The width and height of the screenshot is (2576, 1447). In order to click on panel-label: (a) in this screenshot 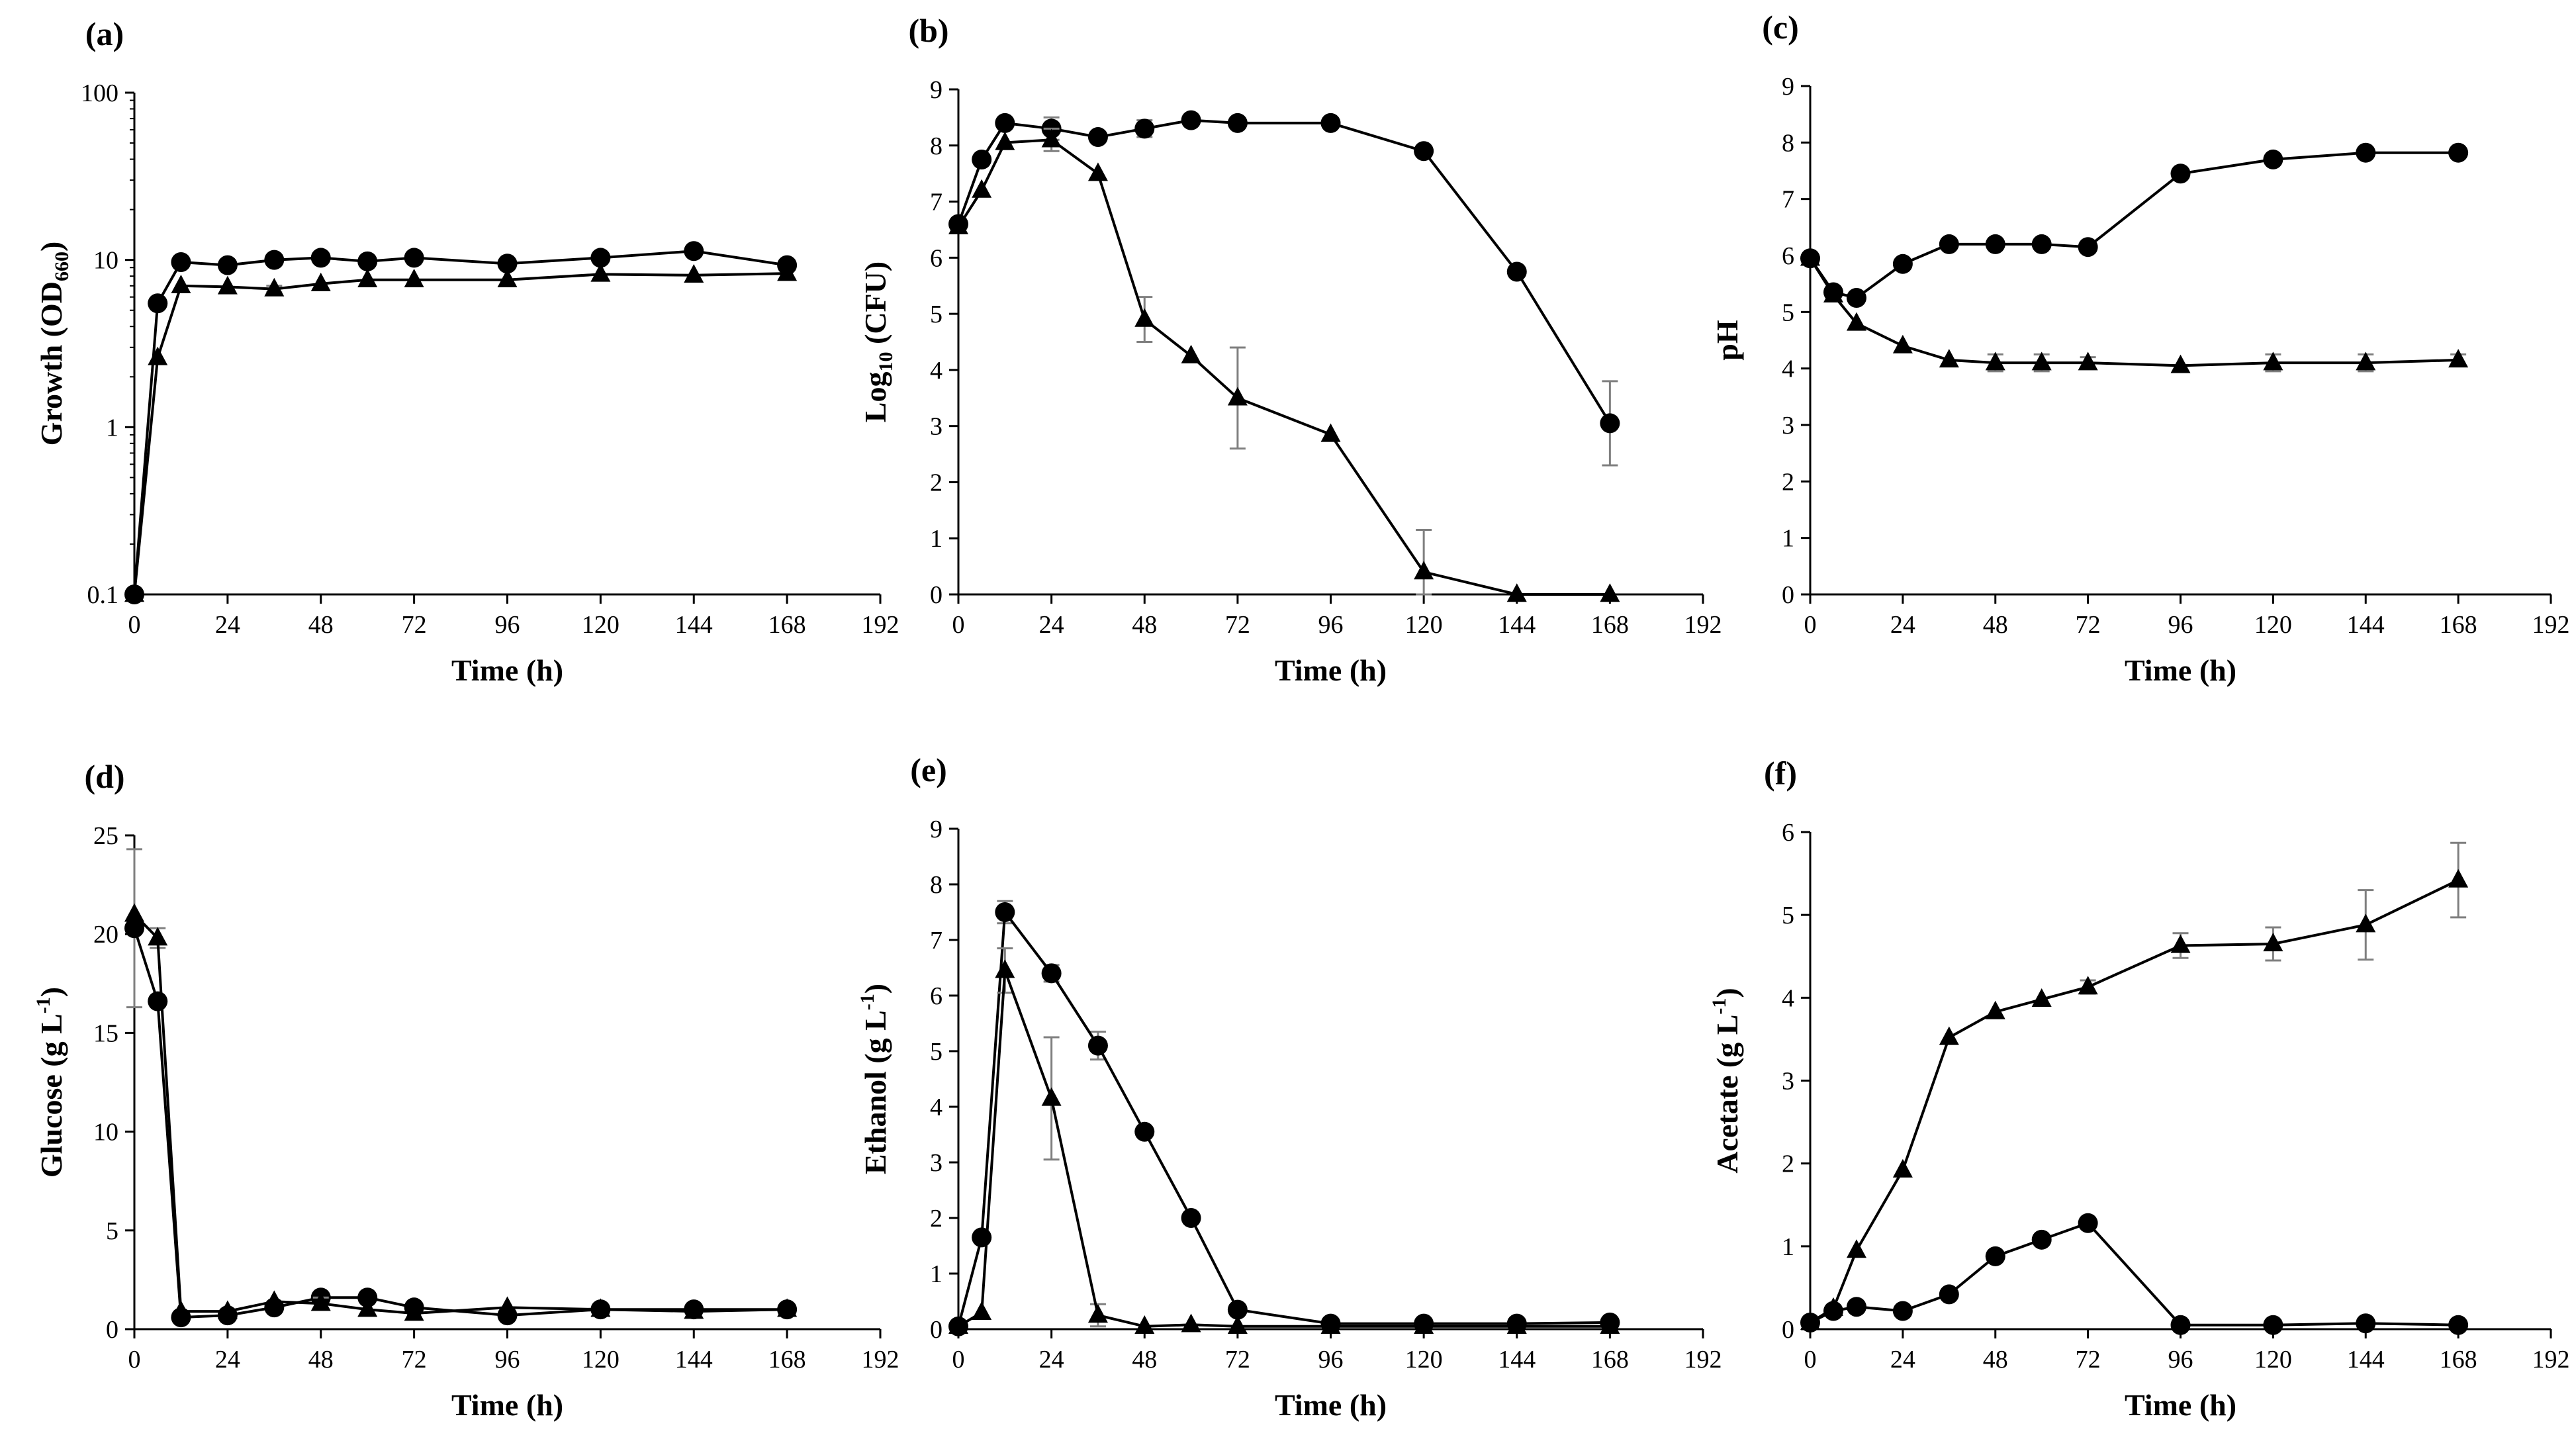, I will do `click(105, 33)`.